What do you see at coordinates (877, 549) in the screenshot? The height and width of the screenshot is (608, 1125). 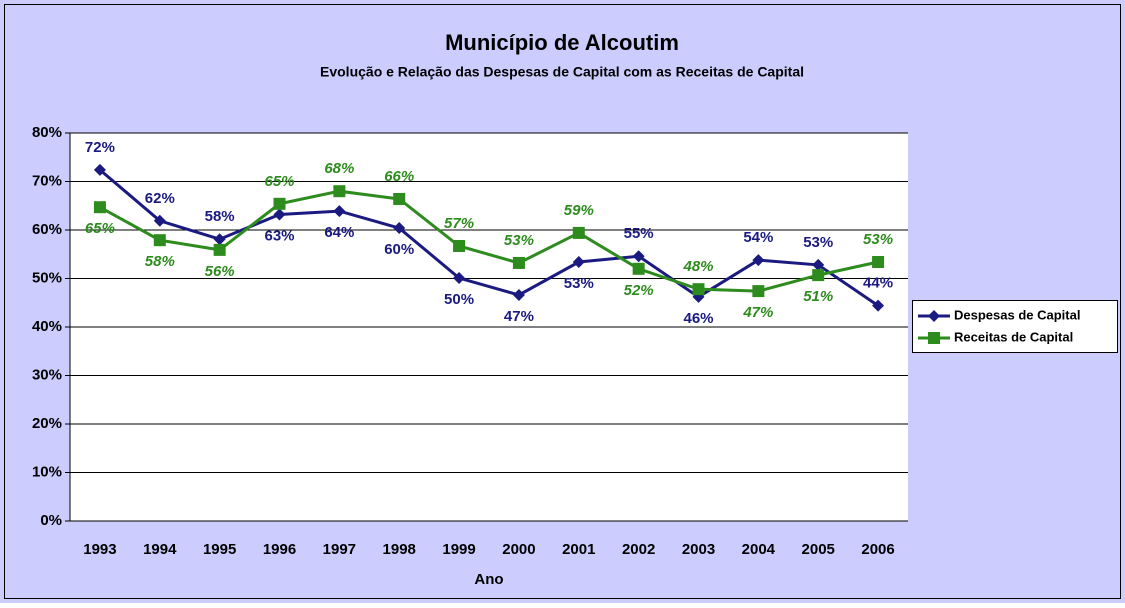 I see `x-tick-label: 2006` at bounding box center [877, 549].